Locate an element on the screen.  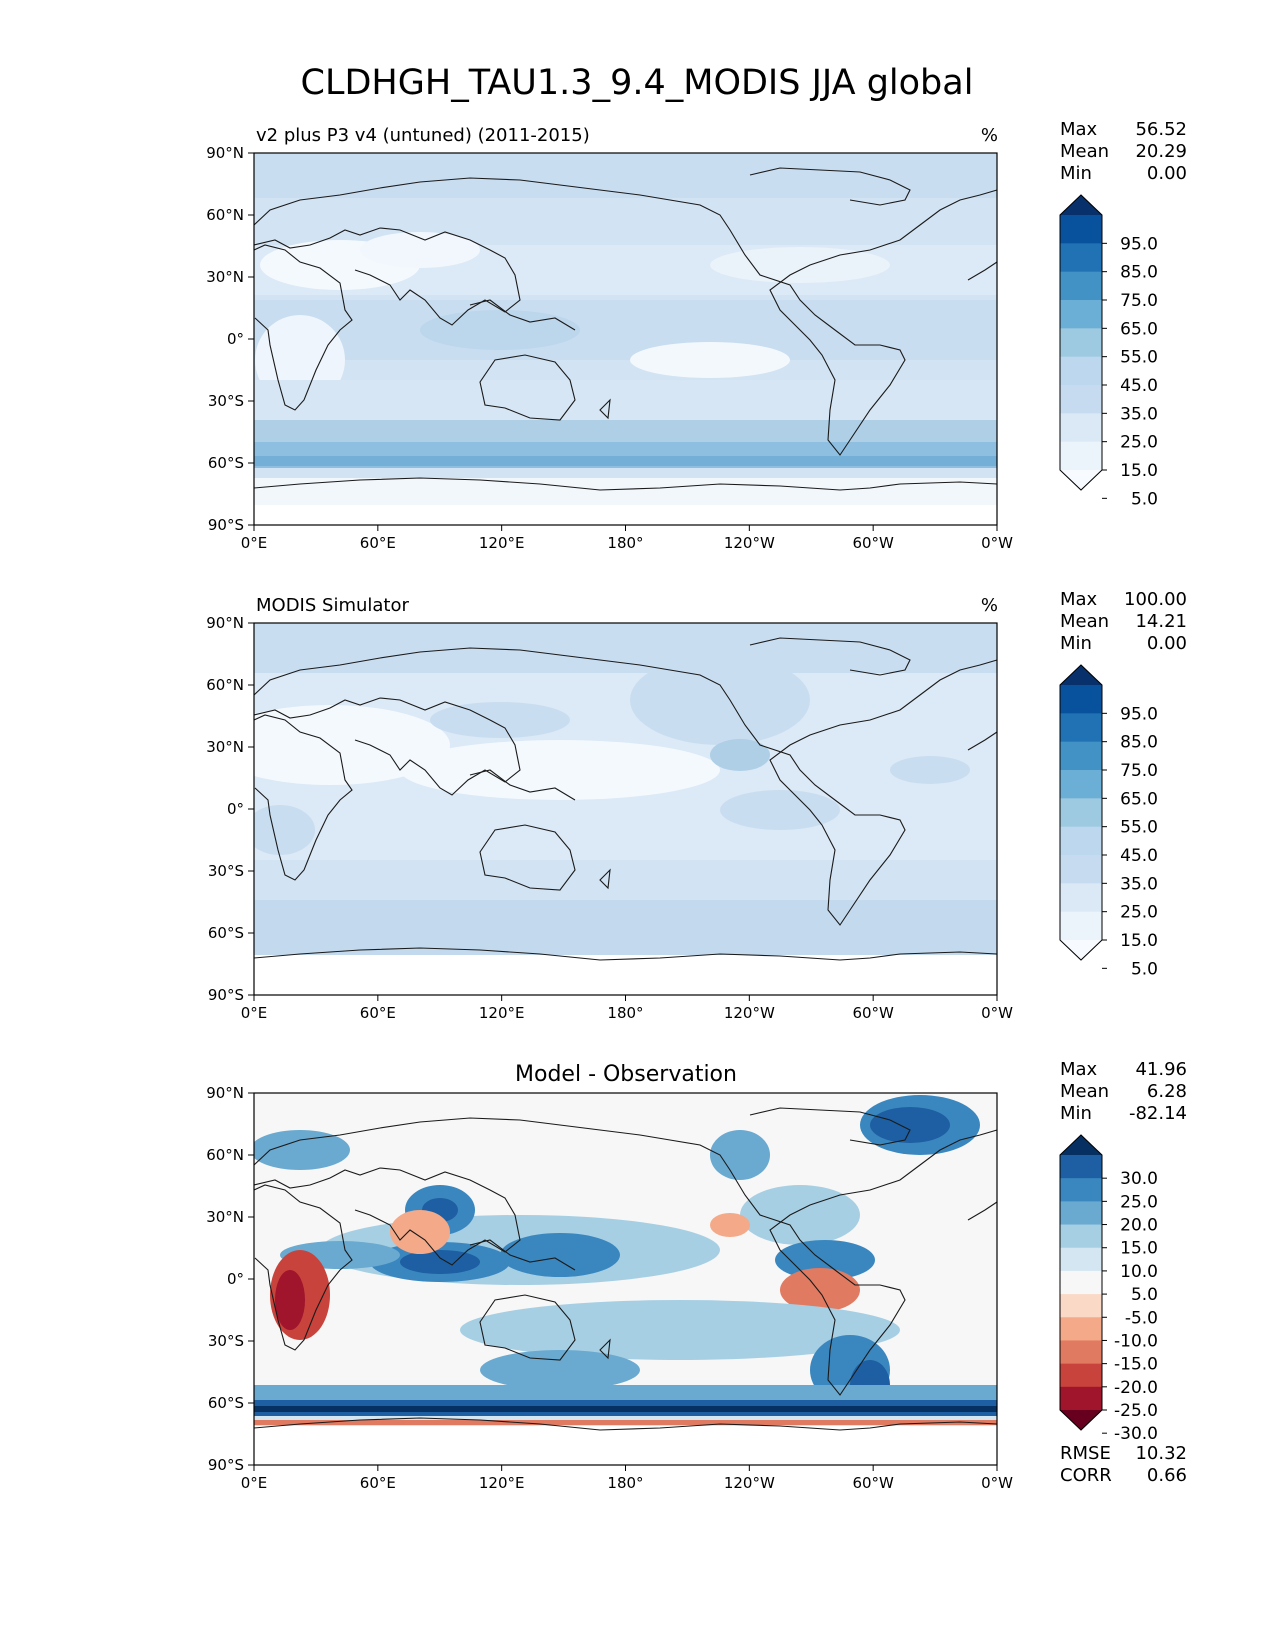
stat-label: Max is located at coordinates (1079, 1069).